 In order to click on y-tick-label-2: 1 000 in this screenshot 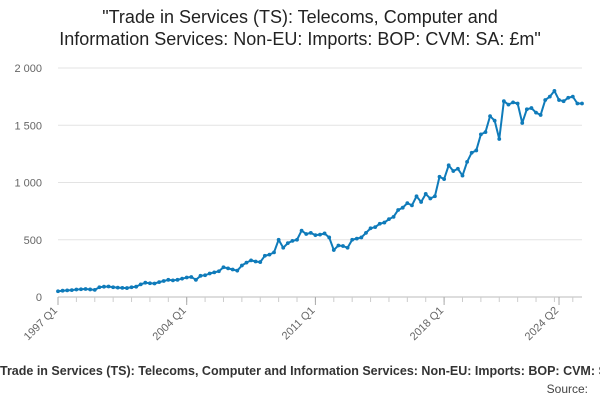, I will do `click(28, 184)`.